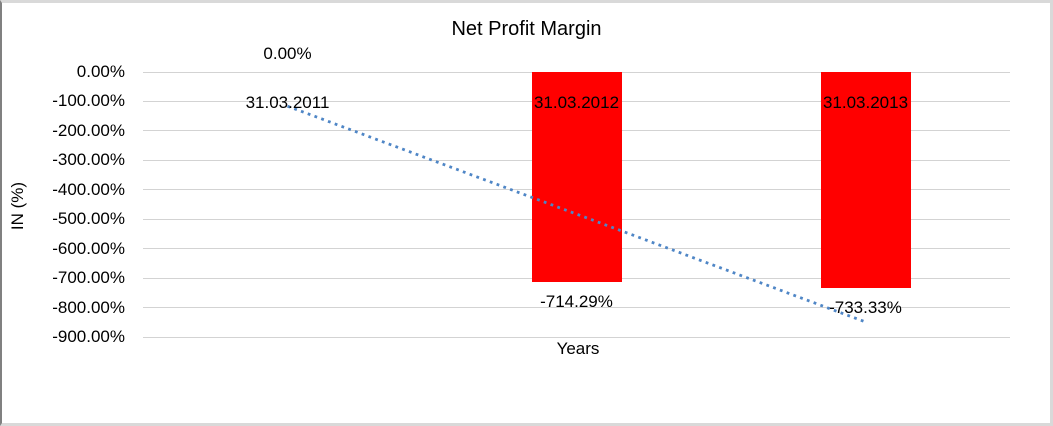 This screenshot has width=1053, height=426. What do you see at coordinates (578, 348) in the screenshot?
I see `x-axis-title: Years` at bounding box center [578, 348].